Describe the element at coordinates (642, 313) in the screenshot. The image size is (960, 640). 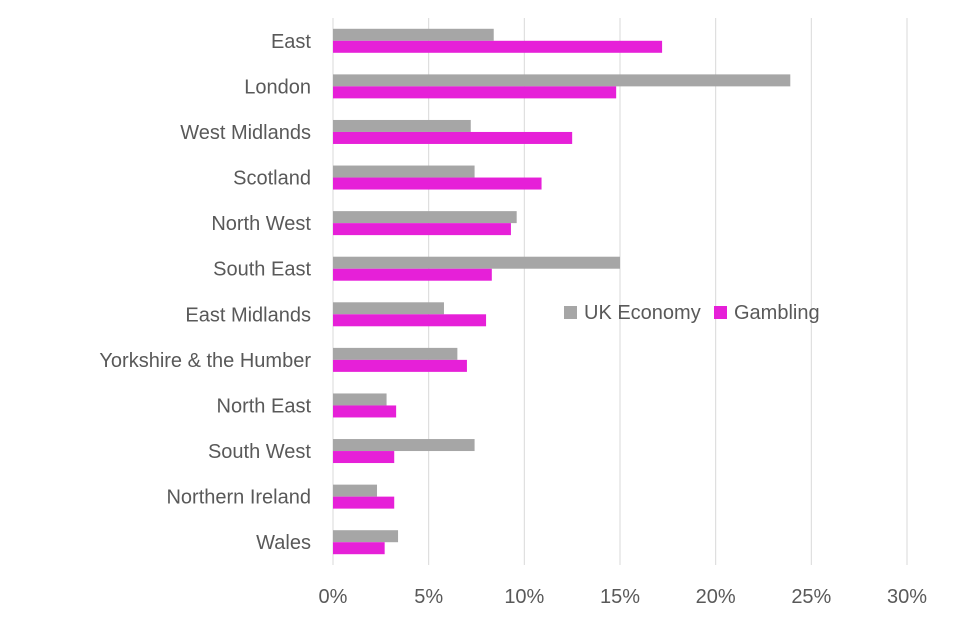
I see `legend-label: UK Economy` at that location.